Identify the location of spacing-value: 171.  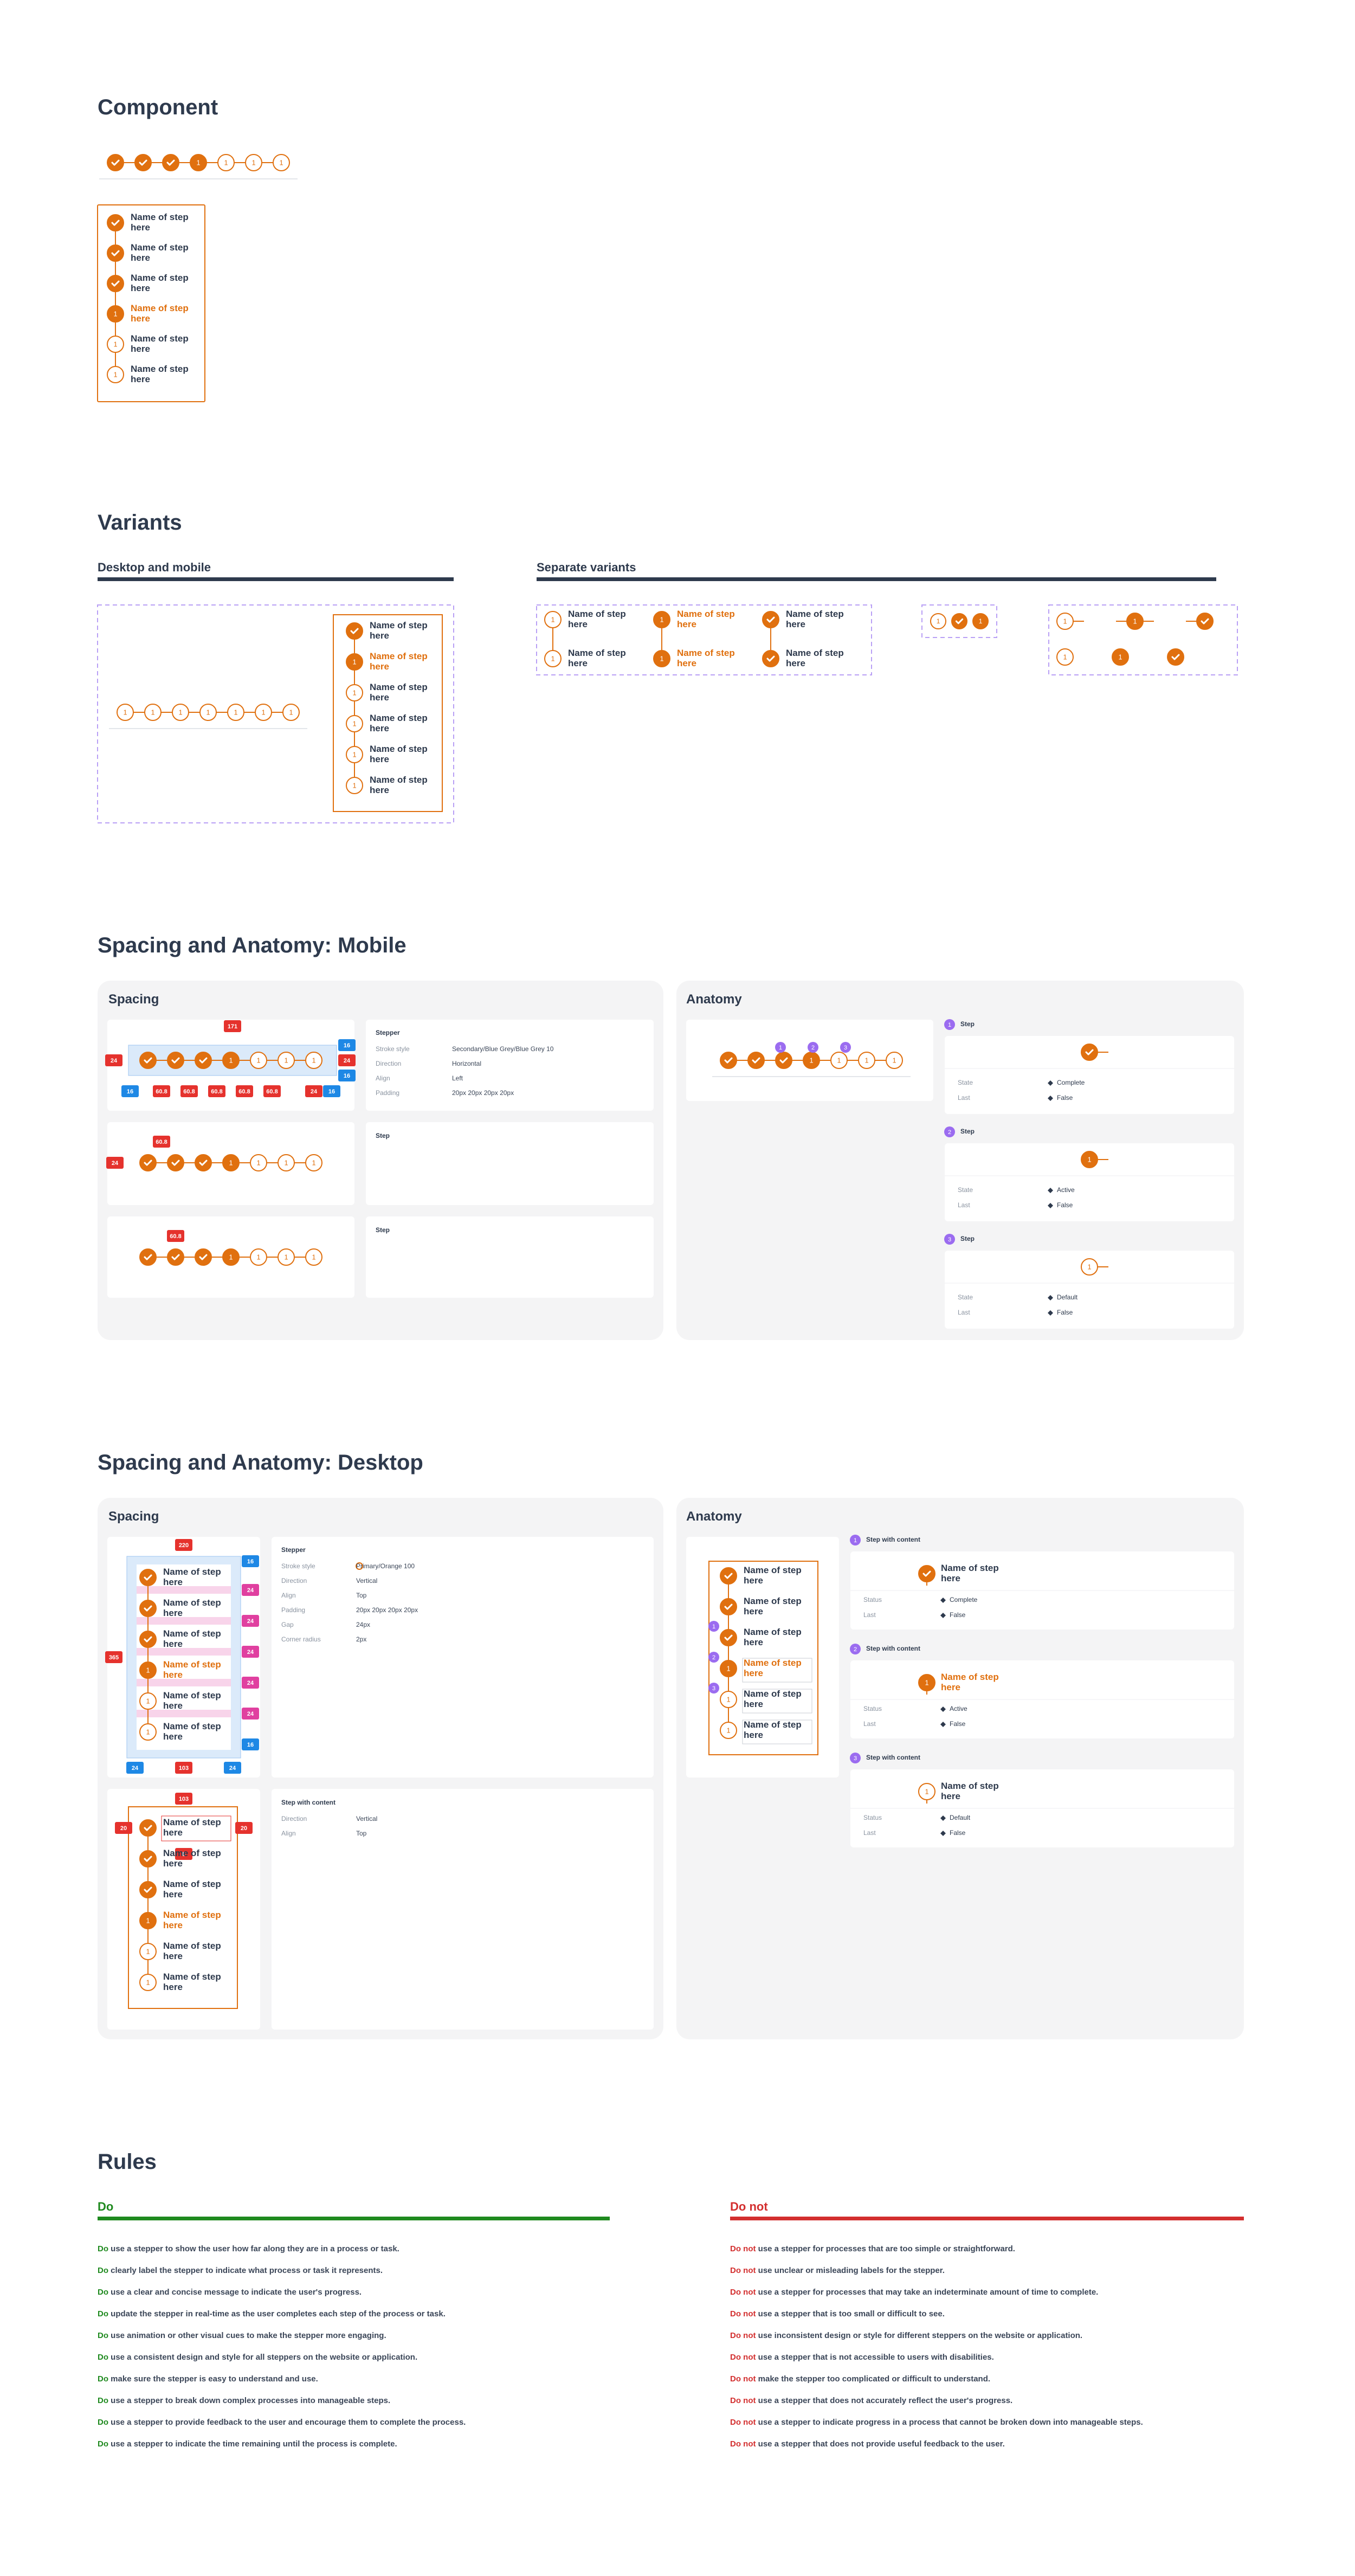
(233, 1026).